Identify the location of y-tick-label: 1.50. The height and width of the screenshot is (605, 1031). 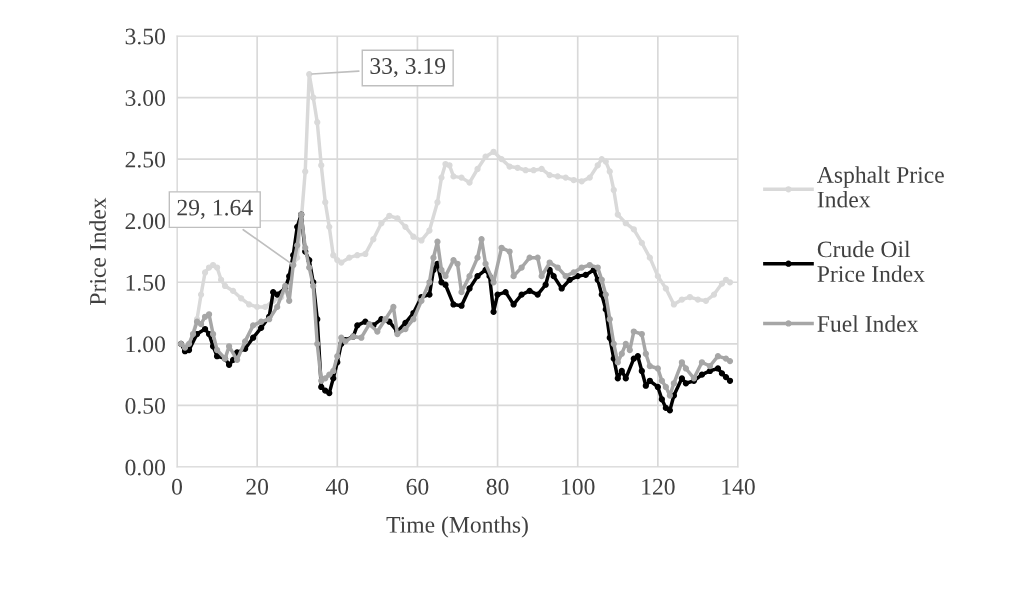
(145, 282).